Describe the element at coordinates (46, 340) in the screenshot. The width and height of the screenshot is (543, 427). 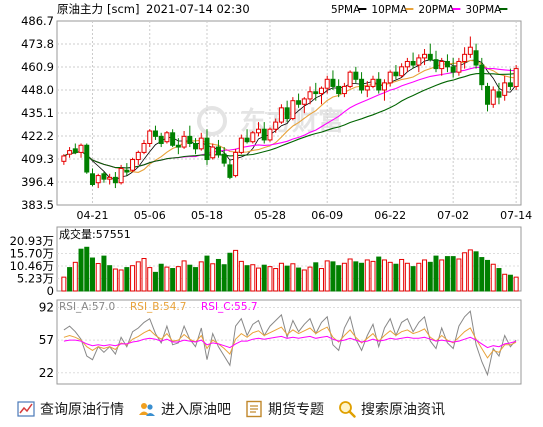
I see `rsi-y-tick: 57` at that location.